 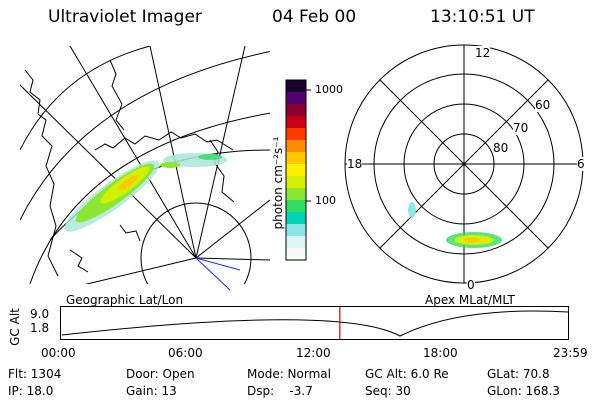 I want to click on left-panel-label: Geographic Lat/Lon, so click(x=125, y=300).